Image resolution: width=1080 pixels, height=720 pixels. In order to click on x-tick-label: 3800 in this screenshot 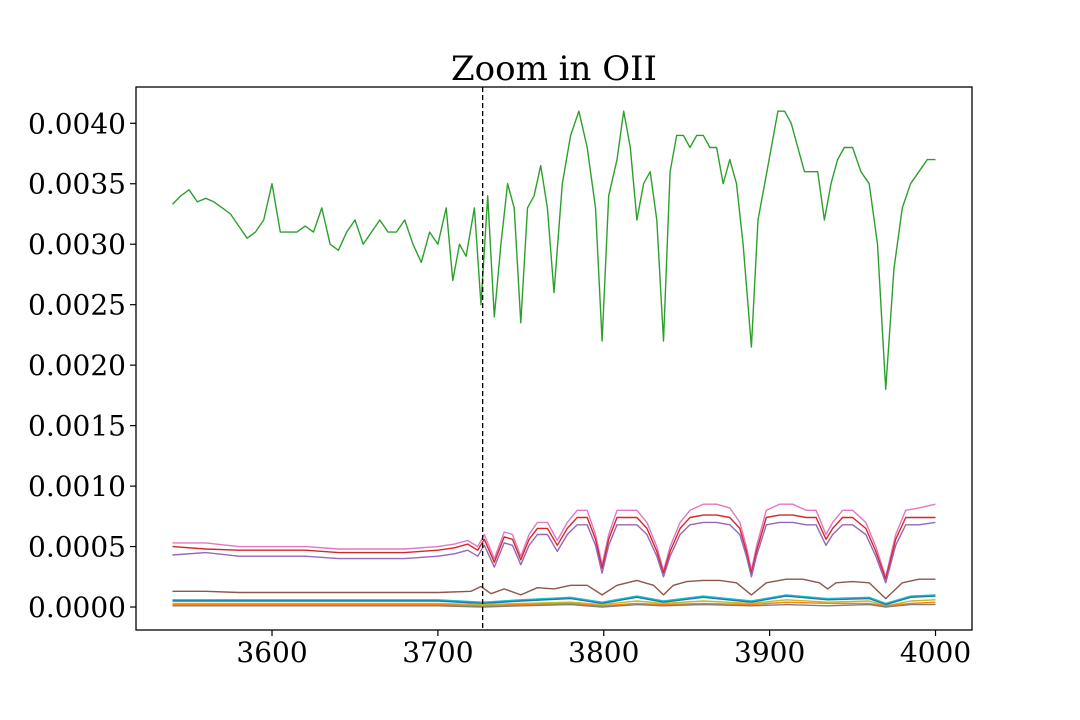, I will do `click(603, 652)`.